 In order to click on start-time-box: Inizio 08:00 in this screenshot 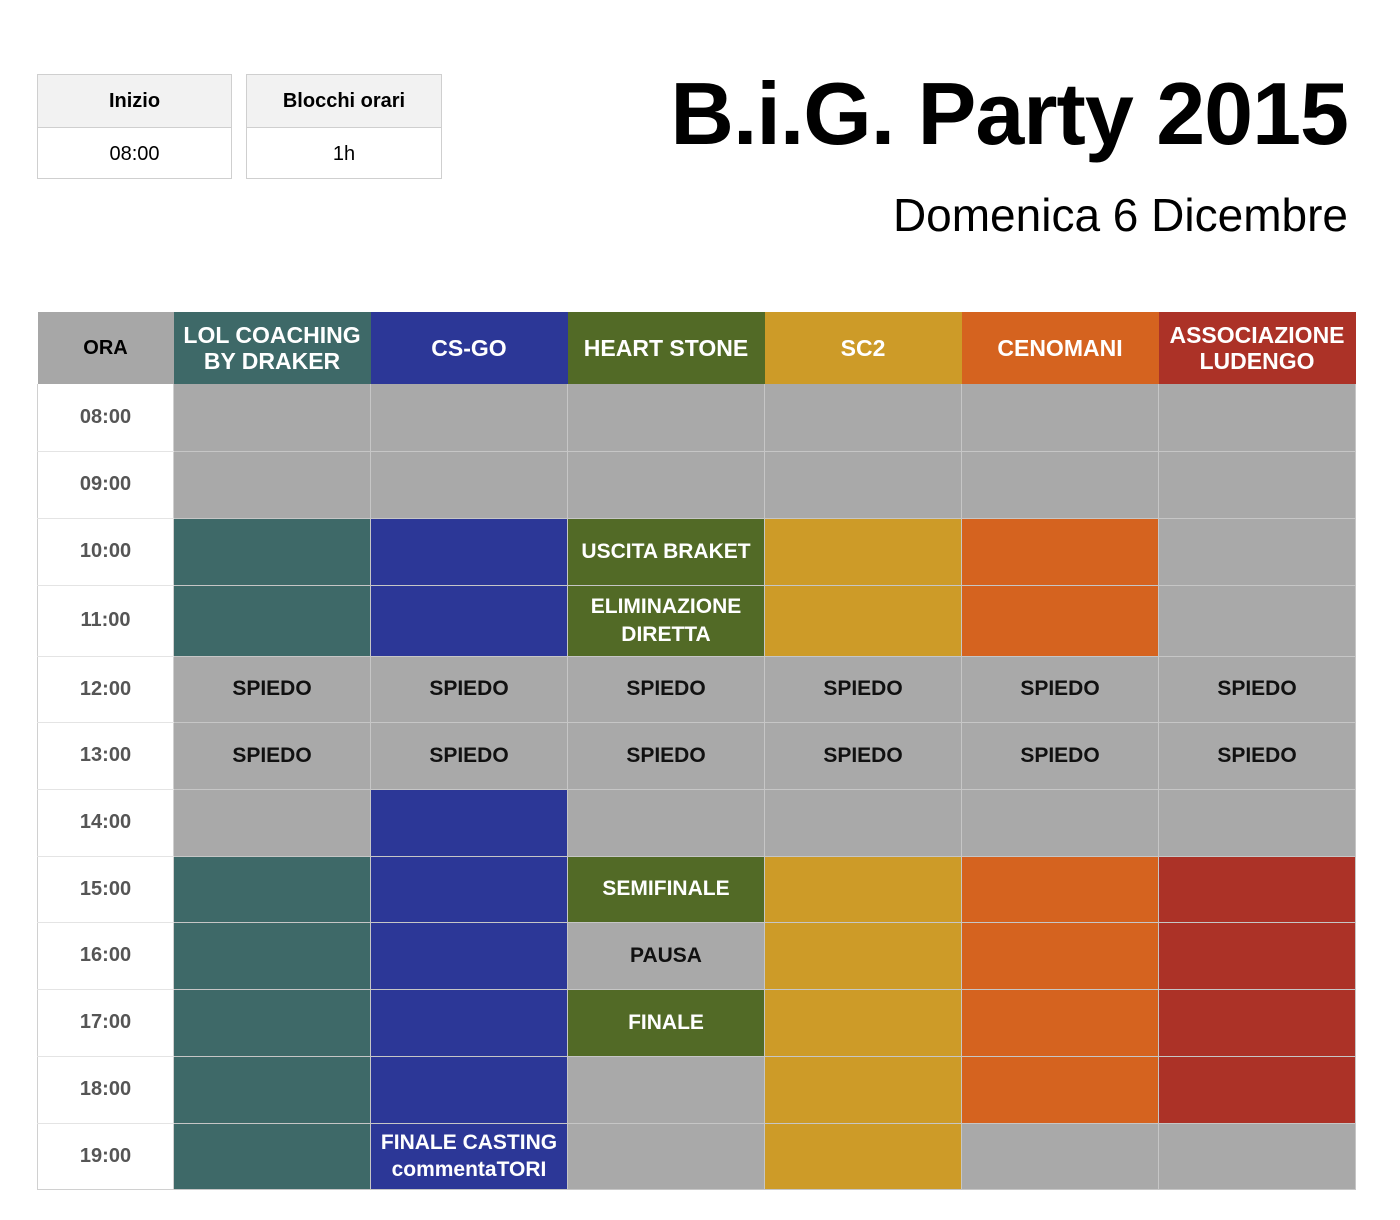, I will do `click(134, 126)`.